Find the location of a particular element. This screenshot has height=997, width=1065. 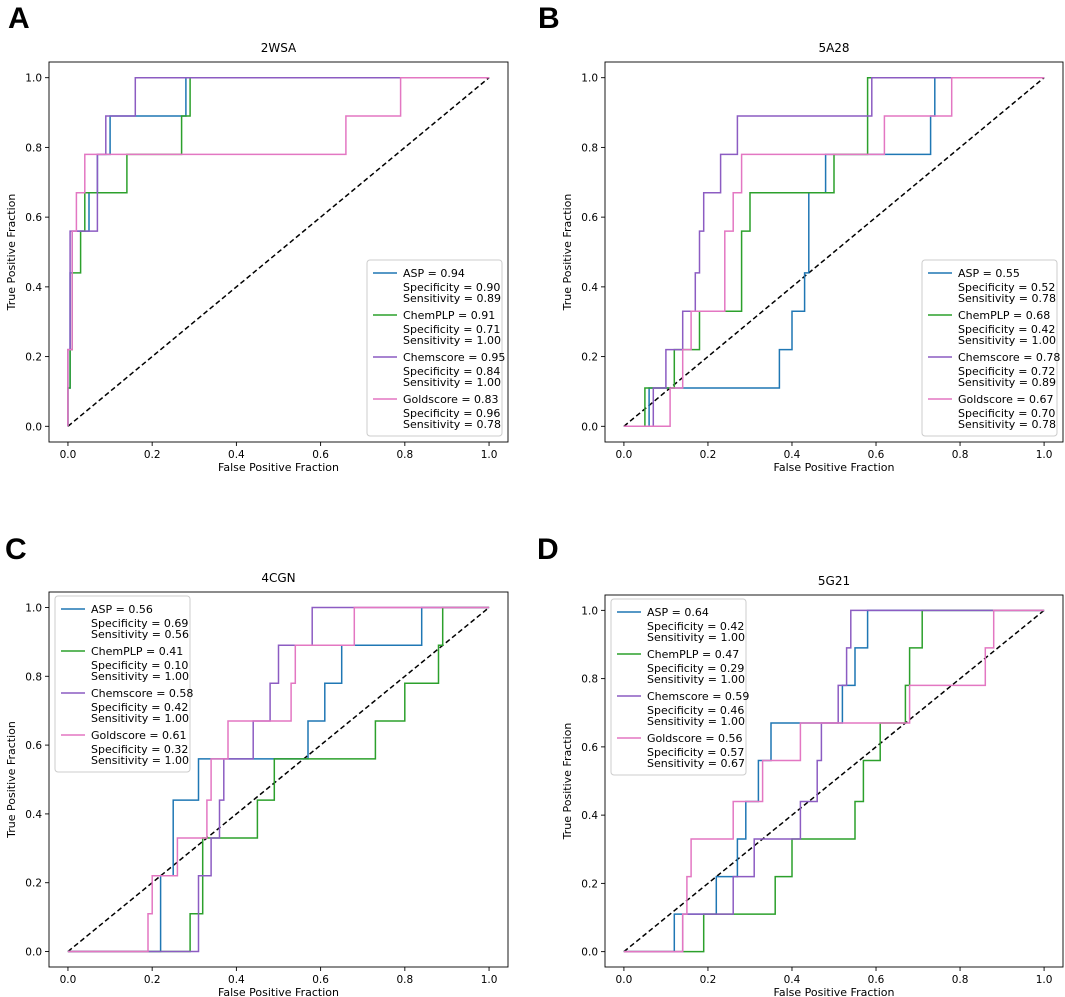

legend-specificity: Specificity = 0.96 is located at coordinates (451, 413).